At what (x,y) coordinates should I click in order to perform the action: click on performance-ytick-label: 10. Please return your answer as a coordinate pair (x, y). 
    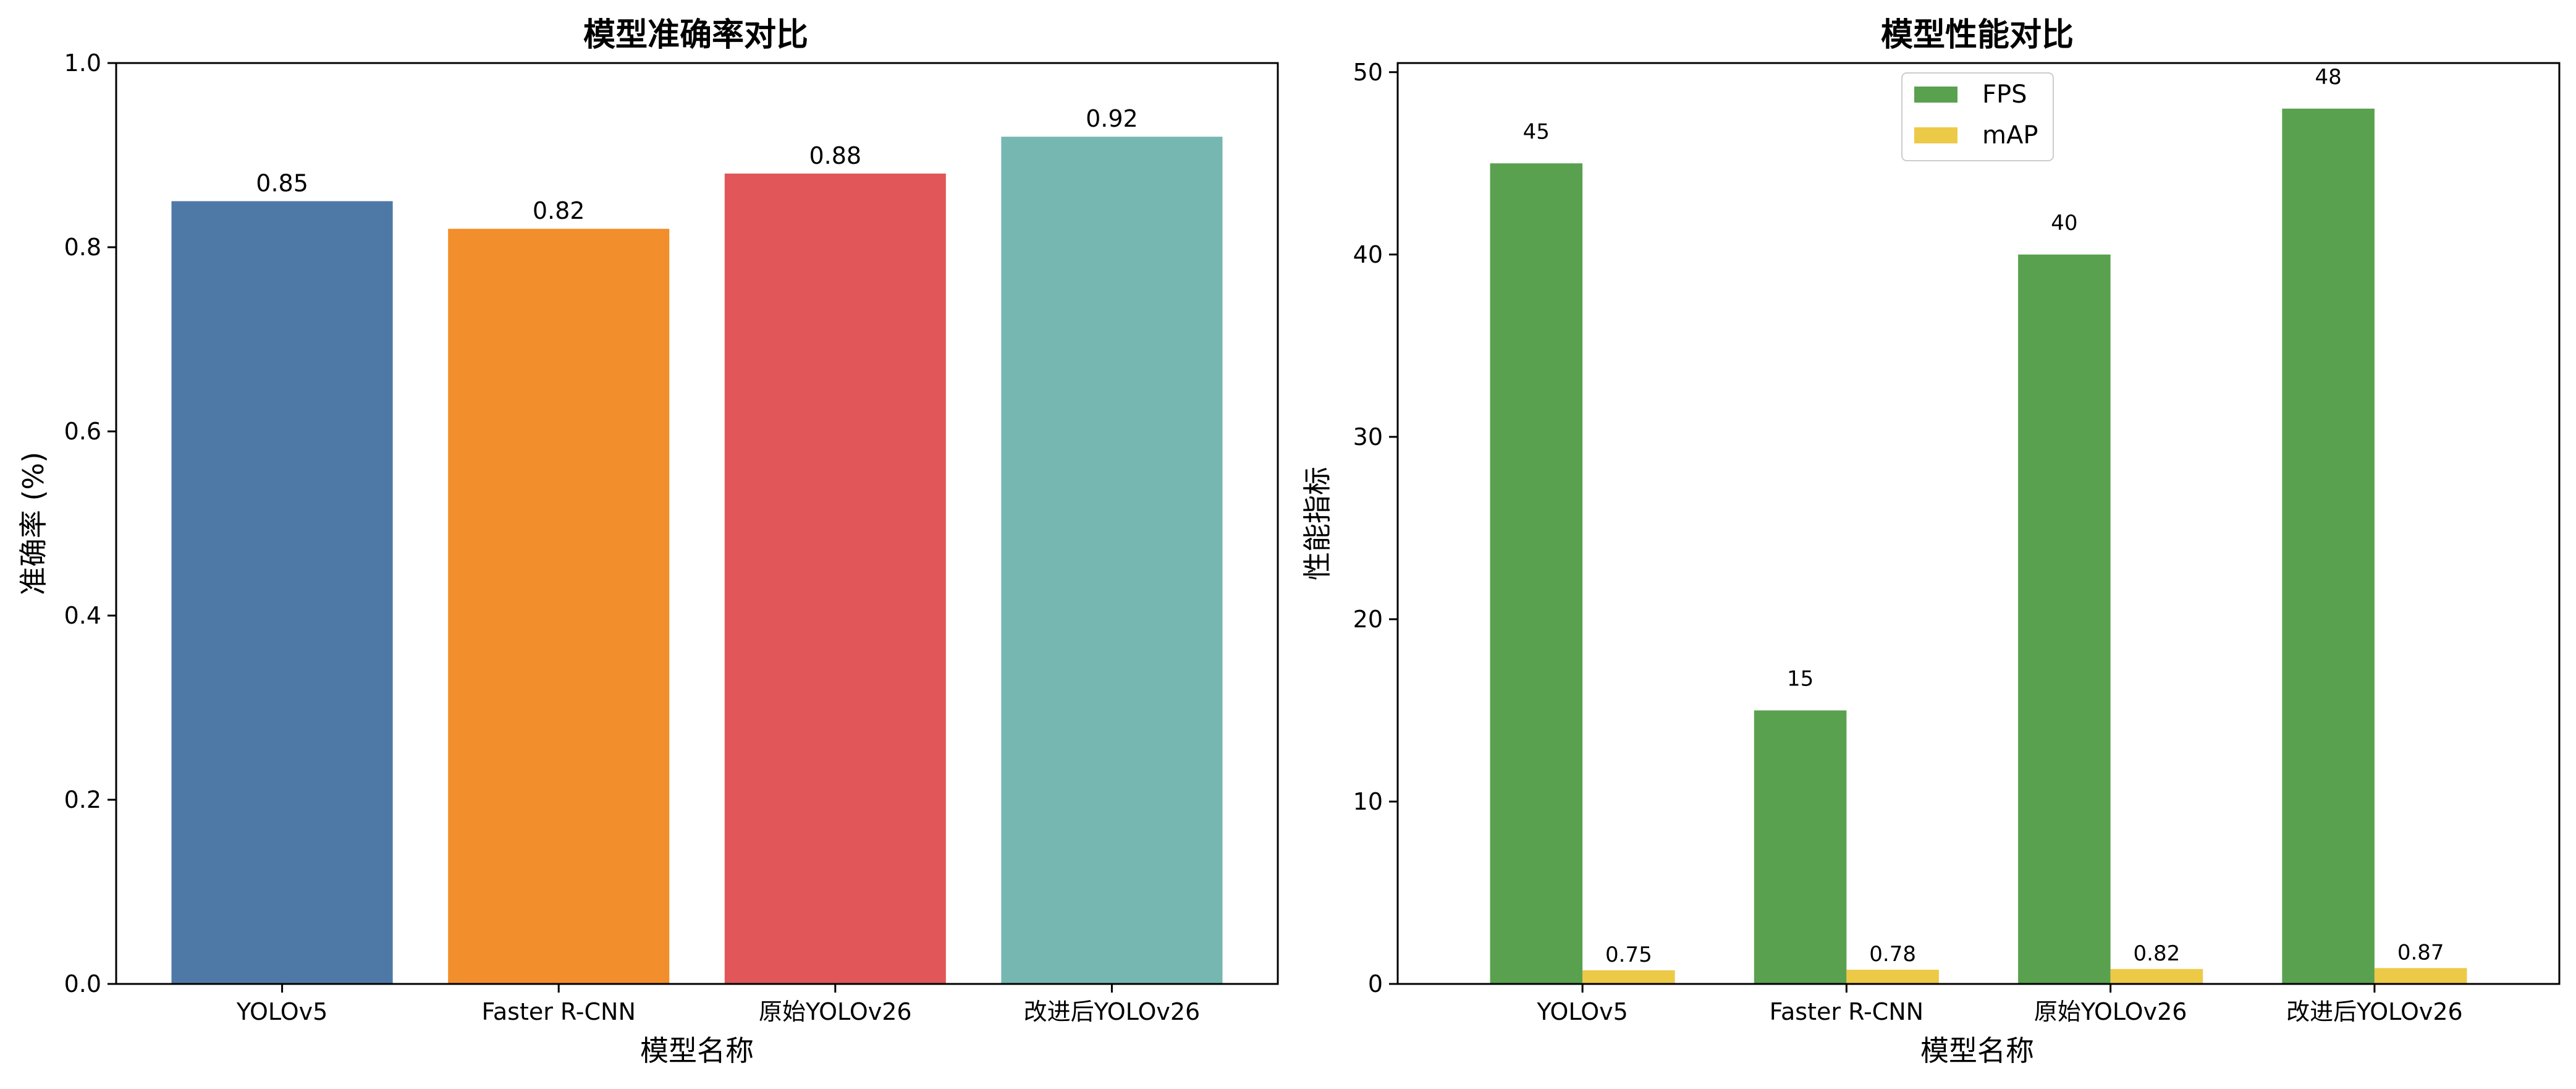
    Looking at the image, I should click on (1368, 802).